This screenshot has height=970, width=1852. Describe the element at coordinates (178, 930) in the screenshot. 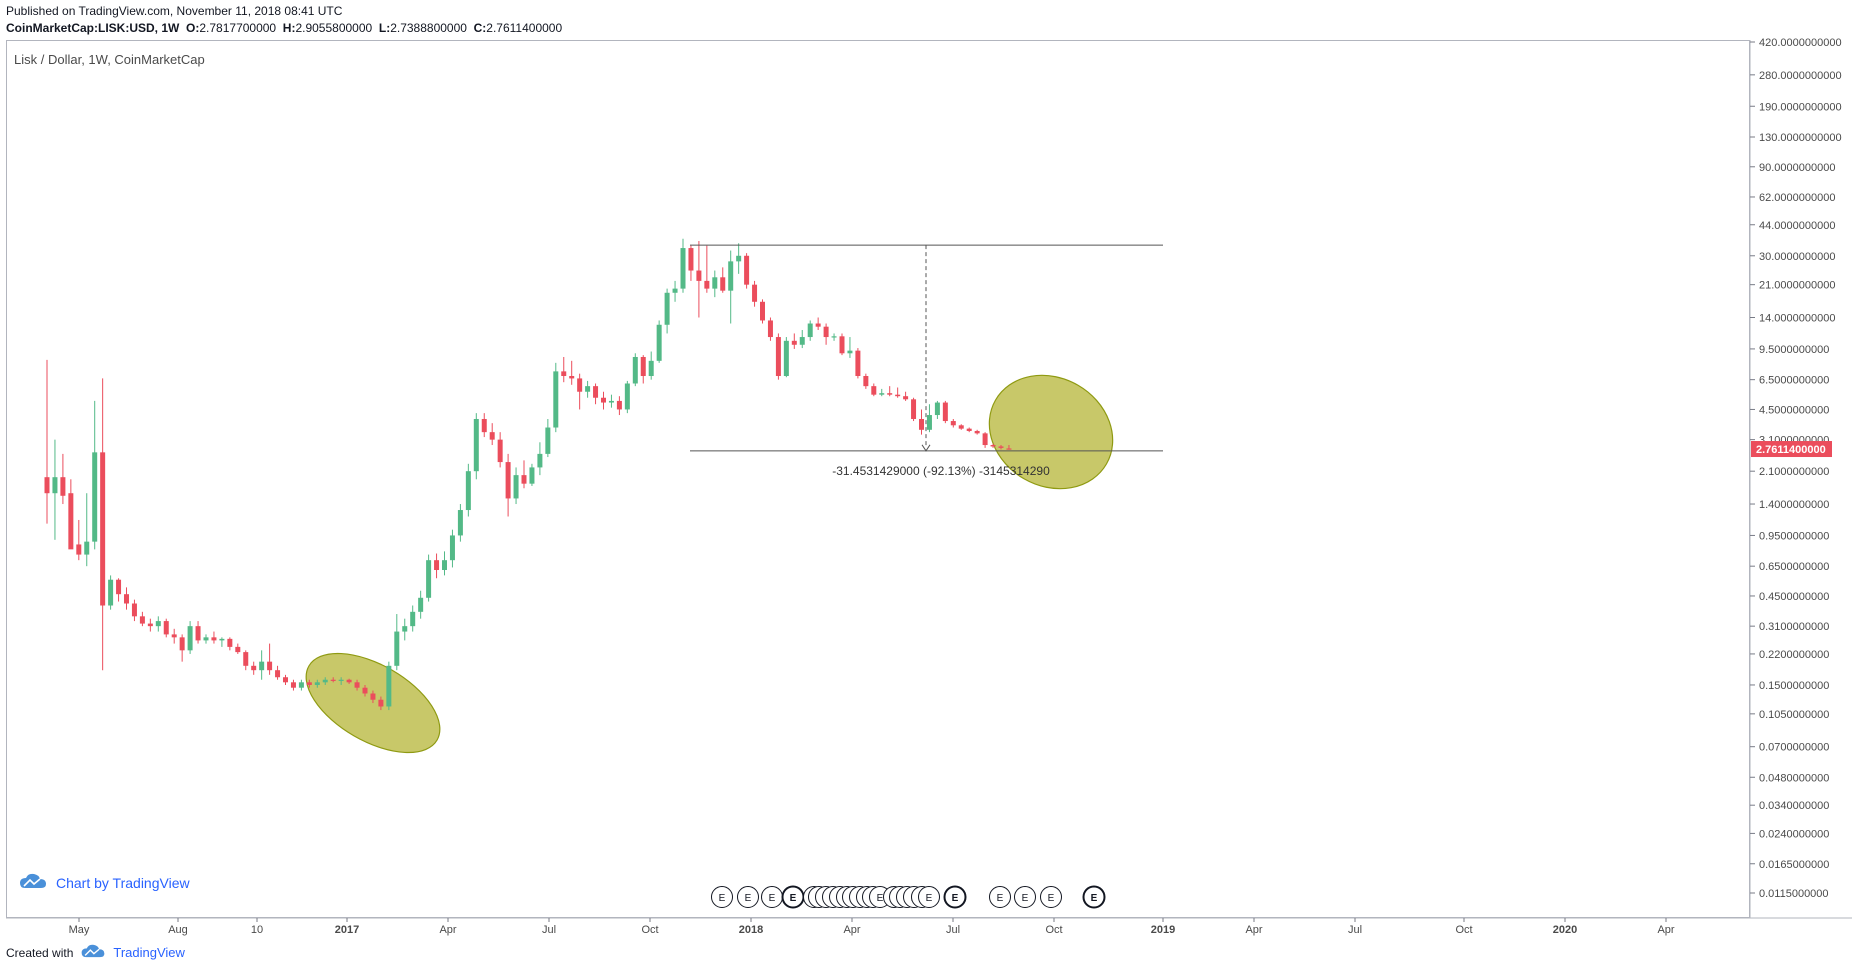

I see `x-tick-label: Aug` at that location.